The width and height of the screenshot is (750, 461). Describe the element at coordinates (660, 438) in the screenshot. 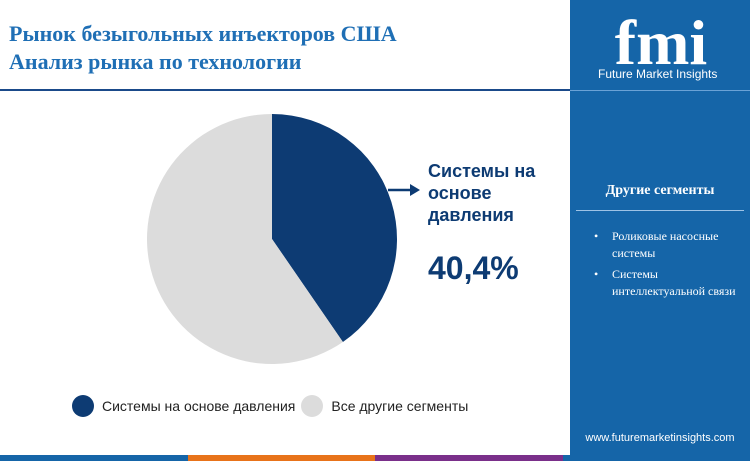

I see `website-url: www.futuremarketinsights.com` at that location.